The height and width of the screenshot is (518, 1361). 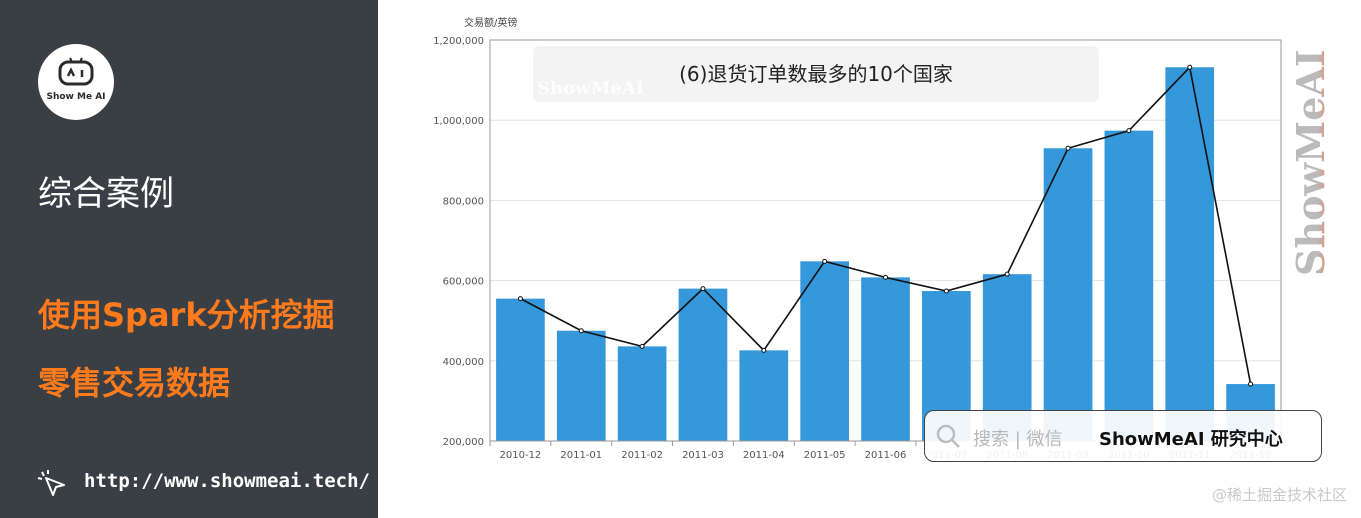 I want to click on x-tick-label: 2011-01, so click(x=581, y=455).